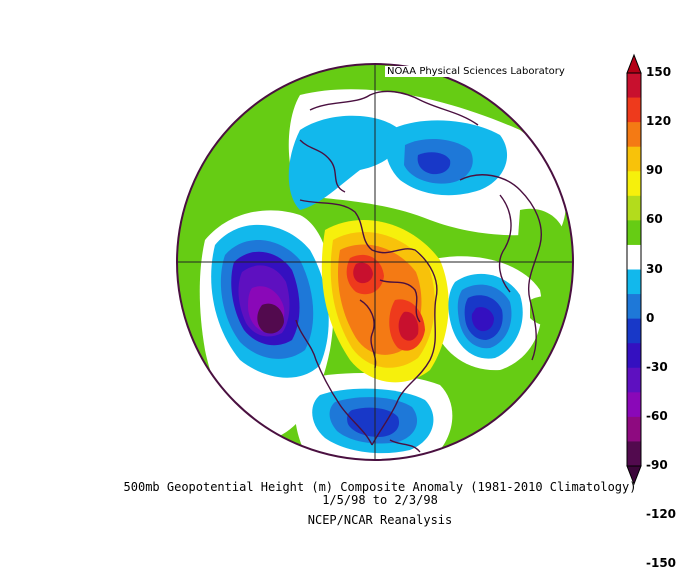  I want to click on caption-source: NCEP/NCAR Reanalysis, so click(380, 520).